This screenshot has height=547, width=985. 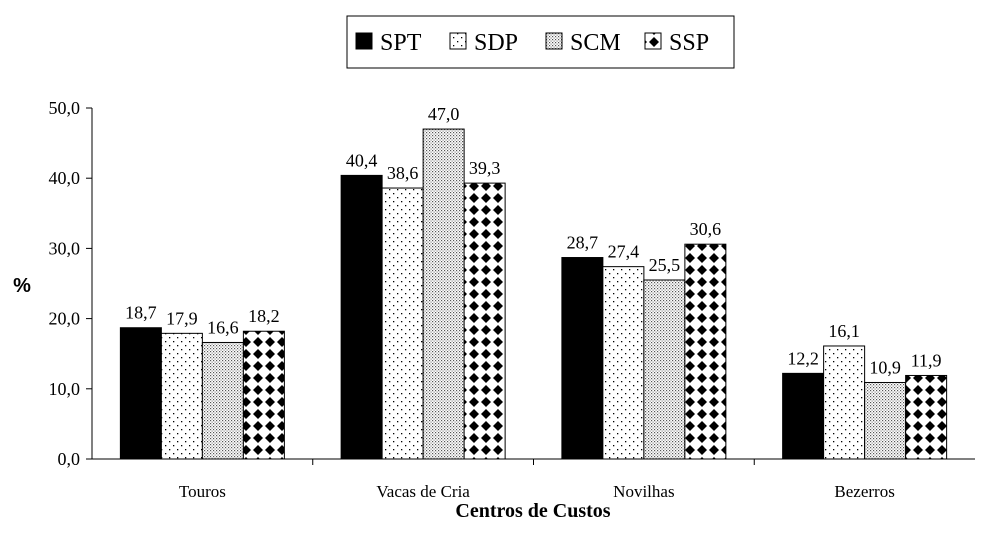 What do you see at coordinates (595, 43) in the screenshot?
I see `legend-label-scm: SCM` at bounding box center [595, 43].